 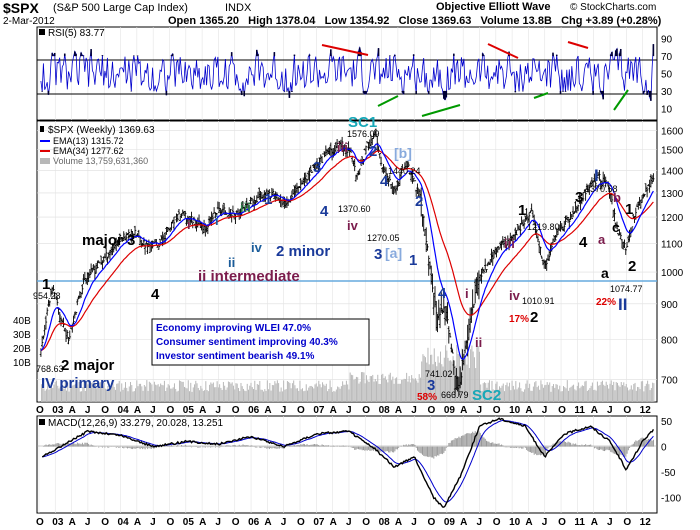 What do you see at coordinates (672, 218) in the screenshot?
I see `price-tick-label: 1200` at bounding box center [672, 218].